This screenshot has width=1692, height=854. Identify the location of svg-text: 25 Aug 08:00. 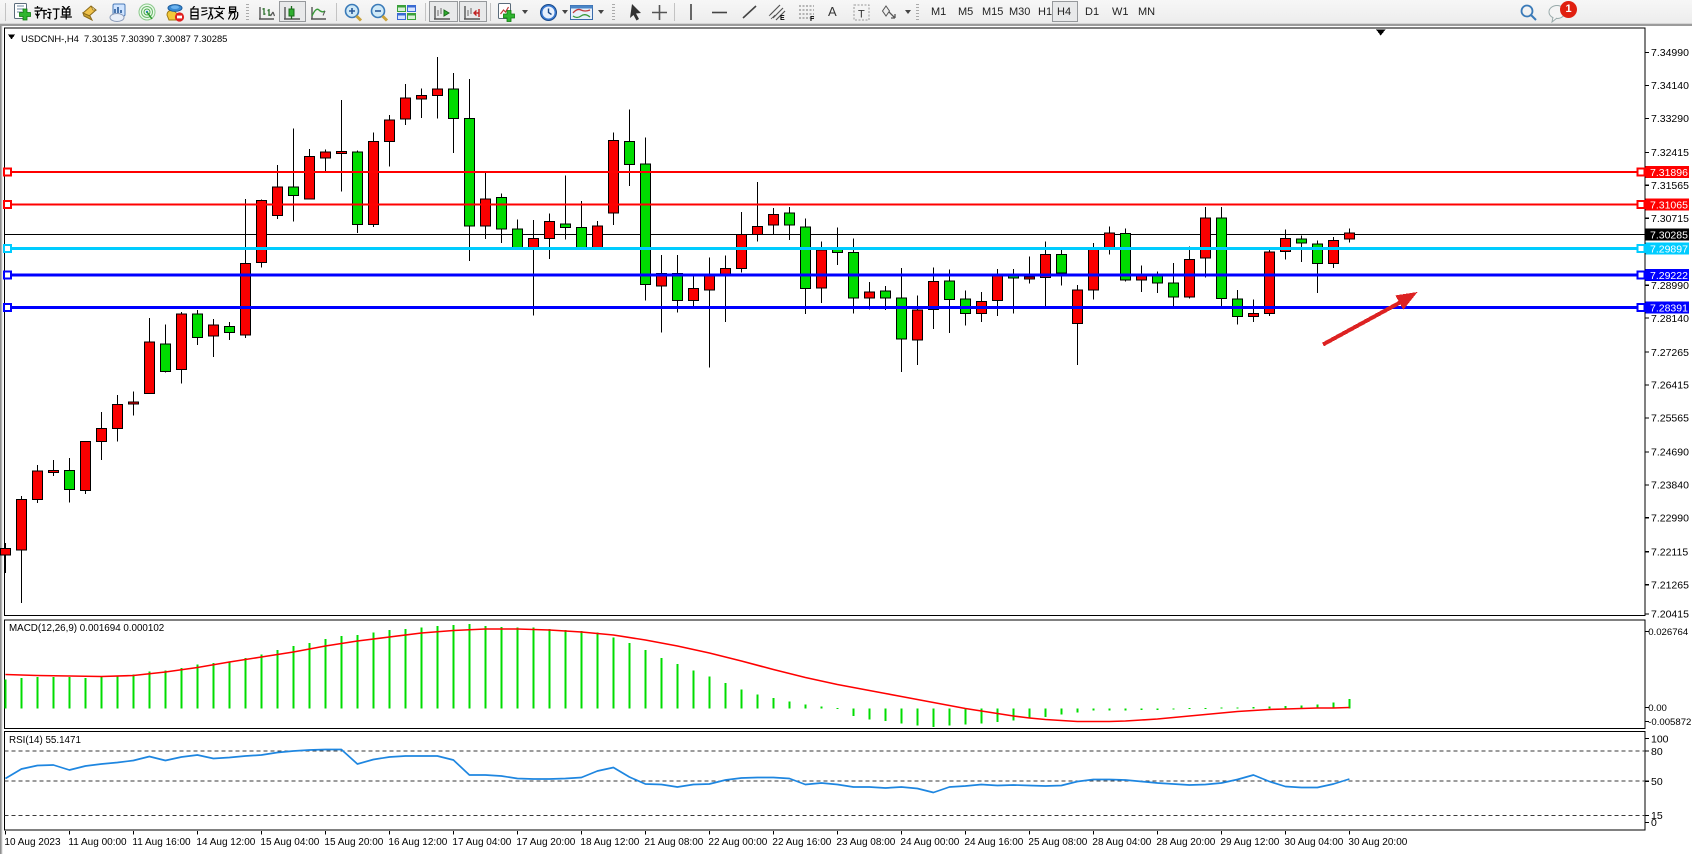
(1057, 842).